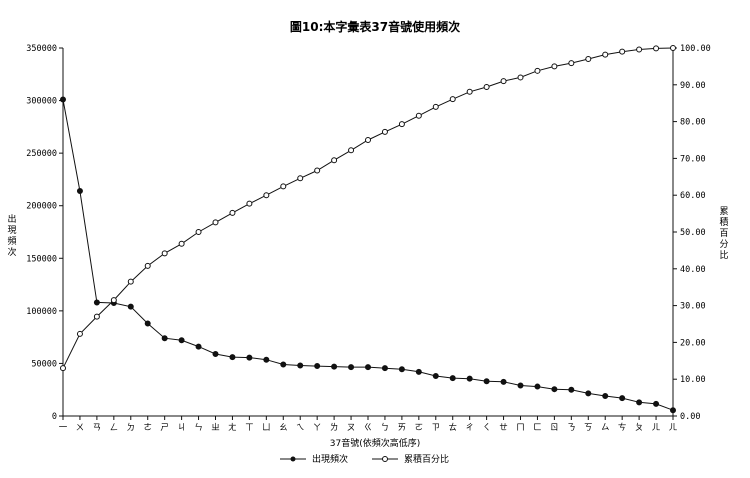  I want to click on right-tick-label: 80.00, so click(693, 123).